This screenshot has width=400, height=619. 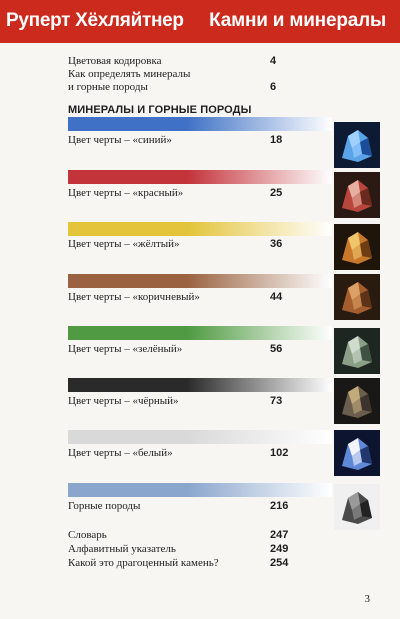 What do you see at coordinates (279, 535) in the screenshot?
I see `toc-page-number: 247` at bounding box center [279, 535].